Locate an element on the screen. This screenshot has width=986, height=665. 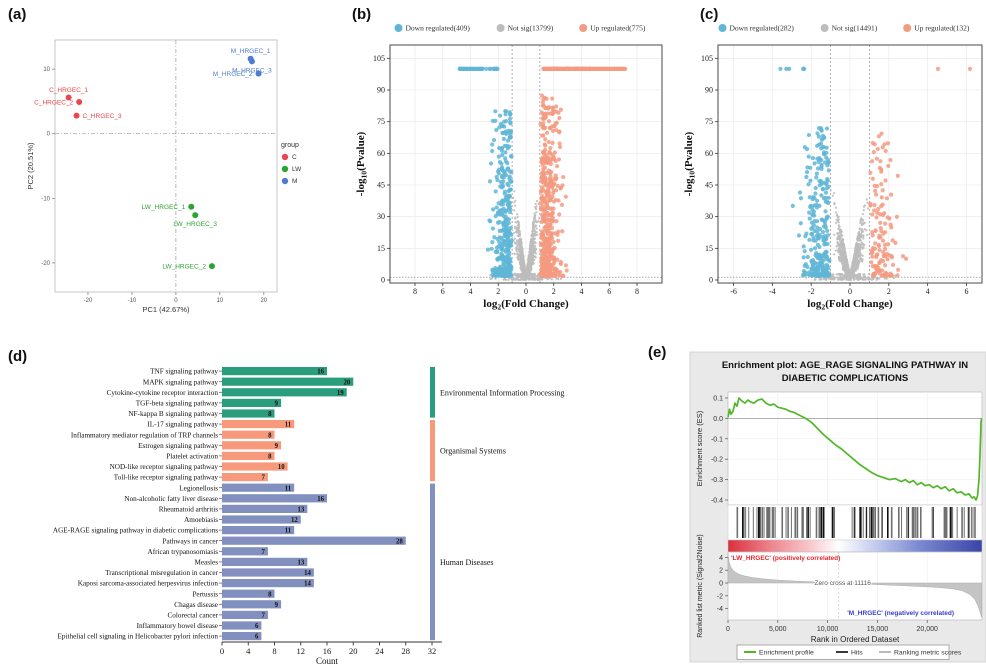
svg-text: IL-17 signaling pathway is located at coordinates (182, 425).